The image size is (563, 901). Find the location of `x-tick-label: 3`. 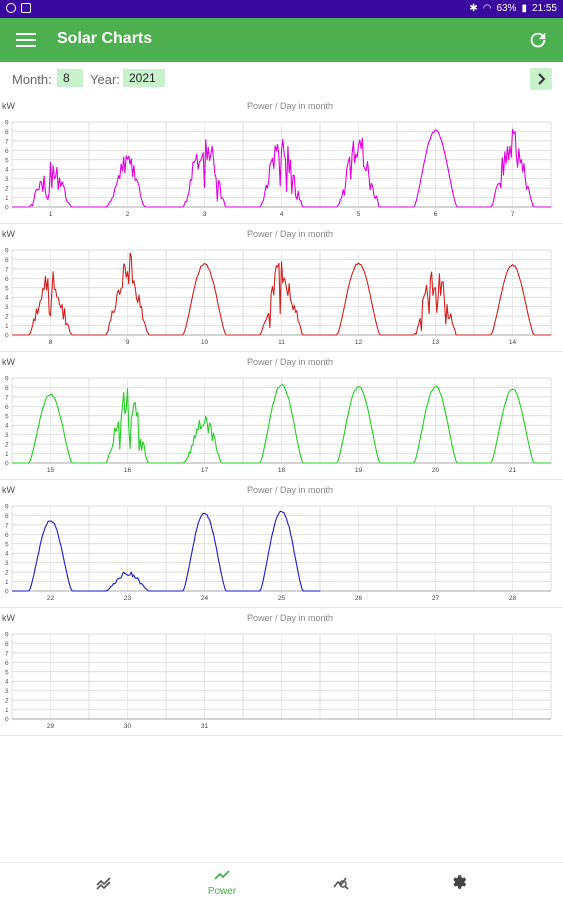

x-tick-label: 3 is located at coordinates (205, 214).